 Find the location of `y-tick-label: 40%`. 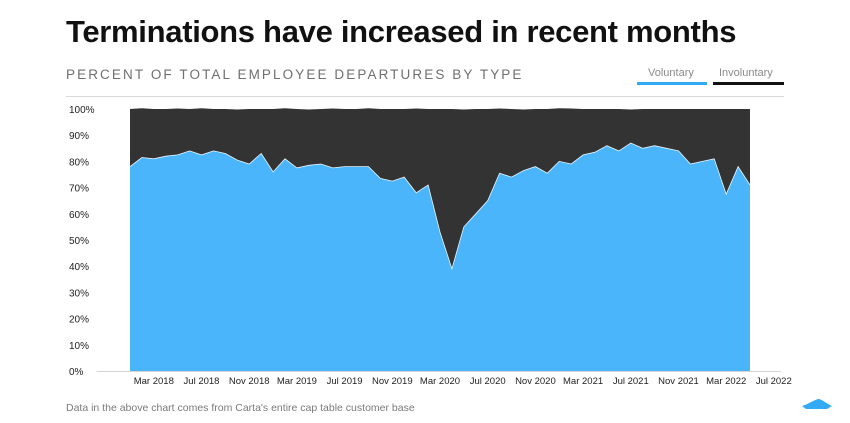

y-tick-label: 40% is located at coordinates (79, 267).